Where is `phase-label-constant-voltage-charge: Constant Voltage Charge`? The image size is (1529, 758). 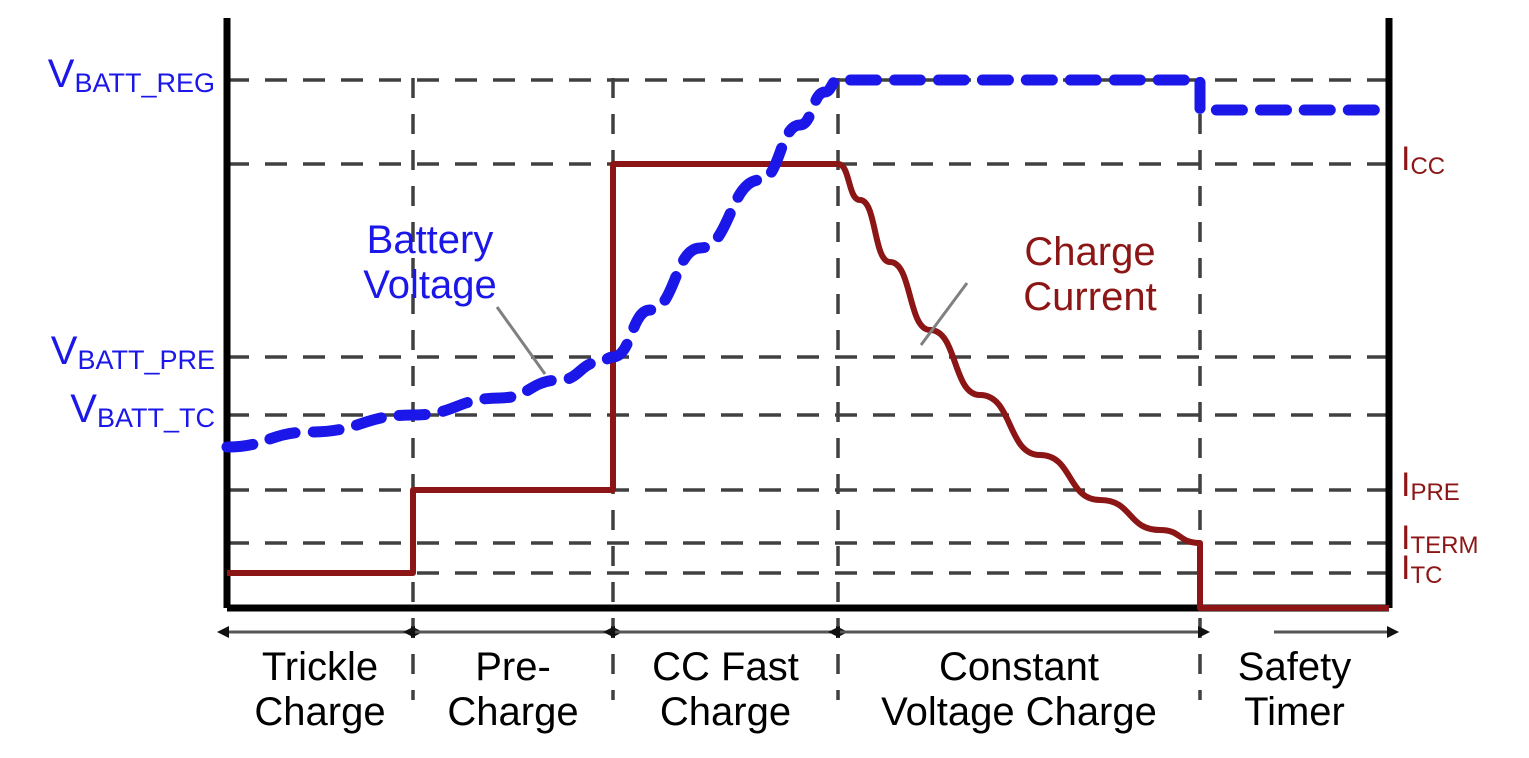 phase-label-constant-voltage-charge: Constant Voltage Charge is located at coordinates (1019, 690).